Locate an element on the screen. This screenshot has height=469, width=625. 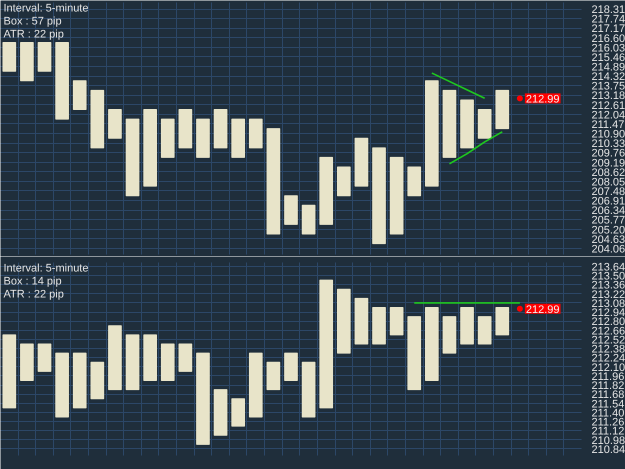
y-tick-label: 216.60 is located at coordinates (608, 38).